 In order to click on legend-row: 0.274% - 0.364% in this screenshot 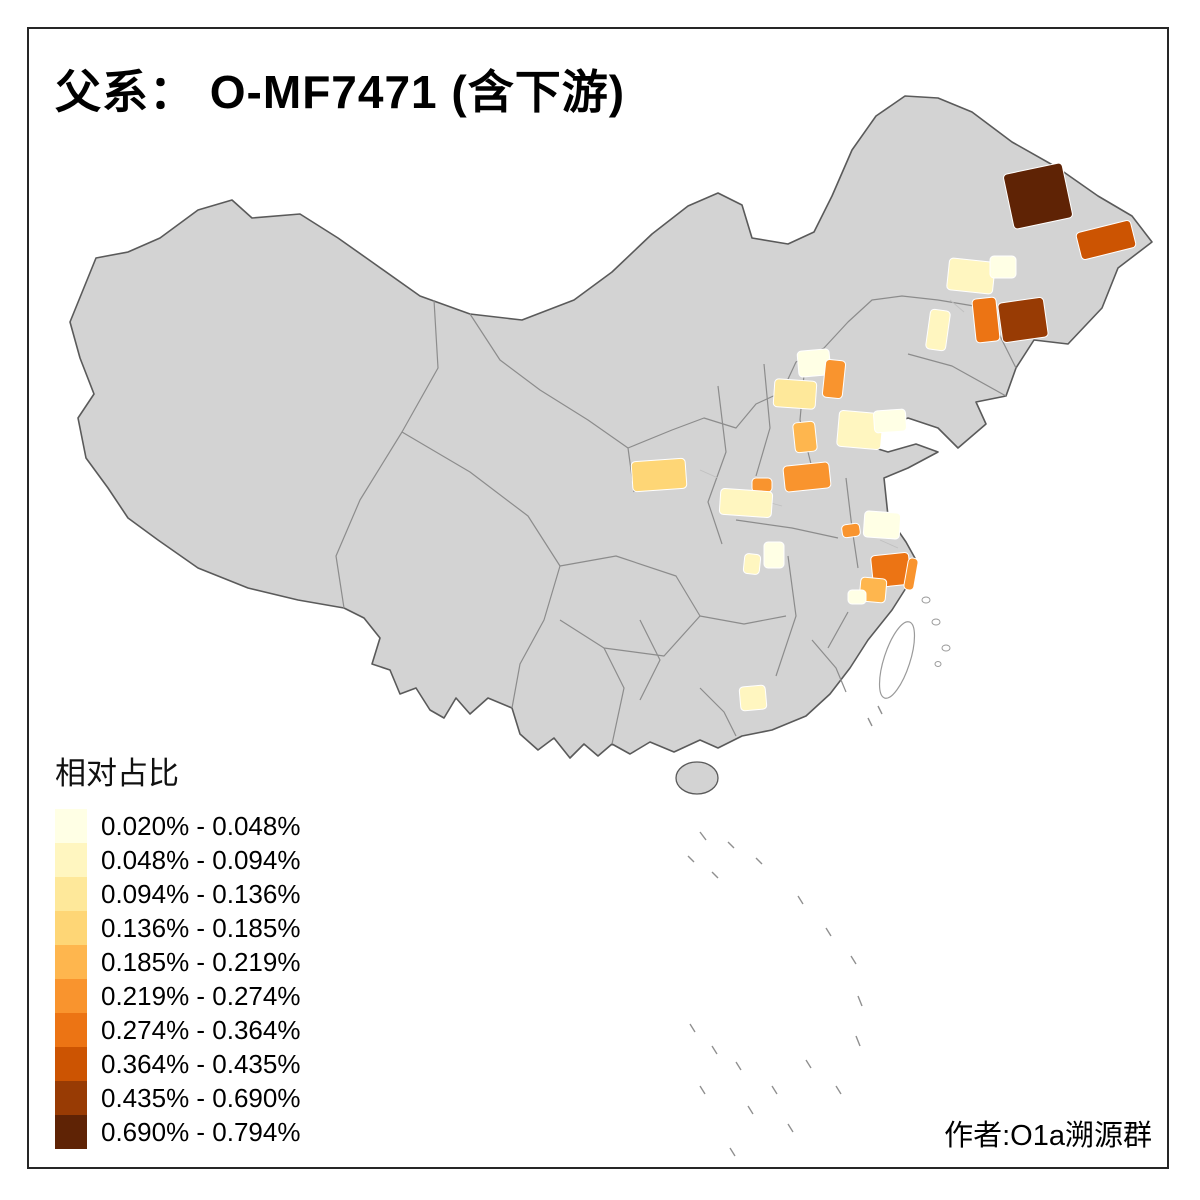, I will do `click(177, 1030)`.